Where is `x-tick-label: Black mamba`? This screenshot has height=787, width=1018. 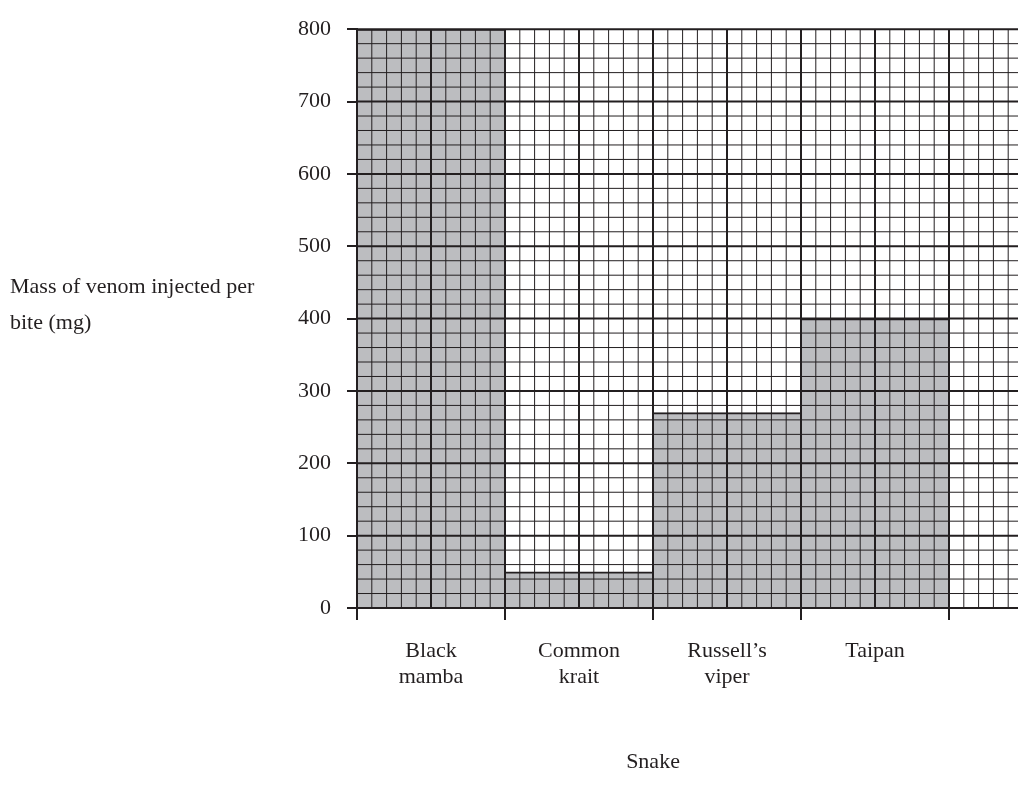
x-tick-label: Black mamba is located at coordinates (431, 662).